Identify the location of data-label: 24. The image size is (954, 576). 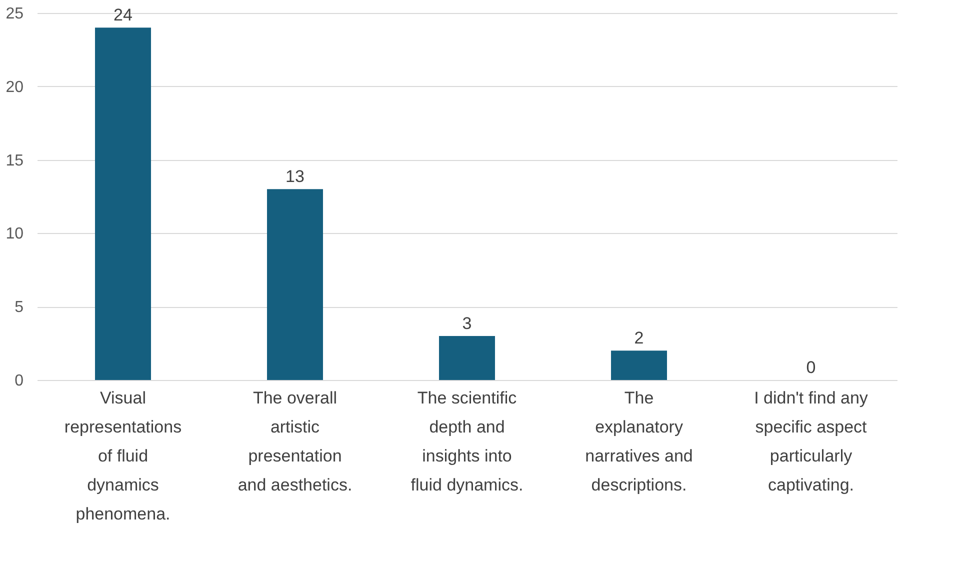
(123, 15).